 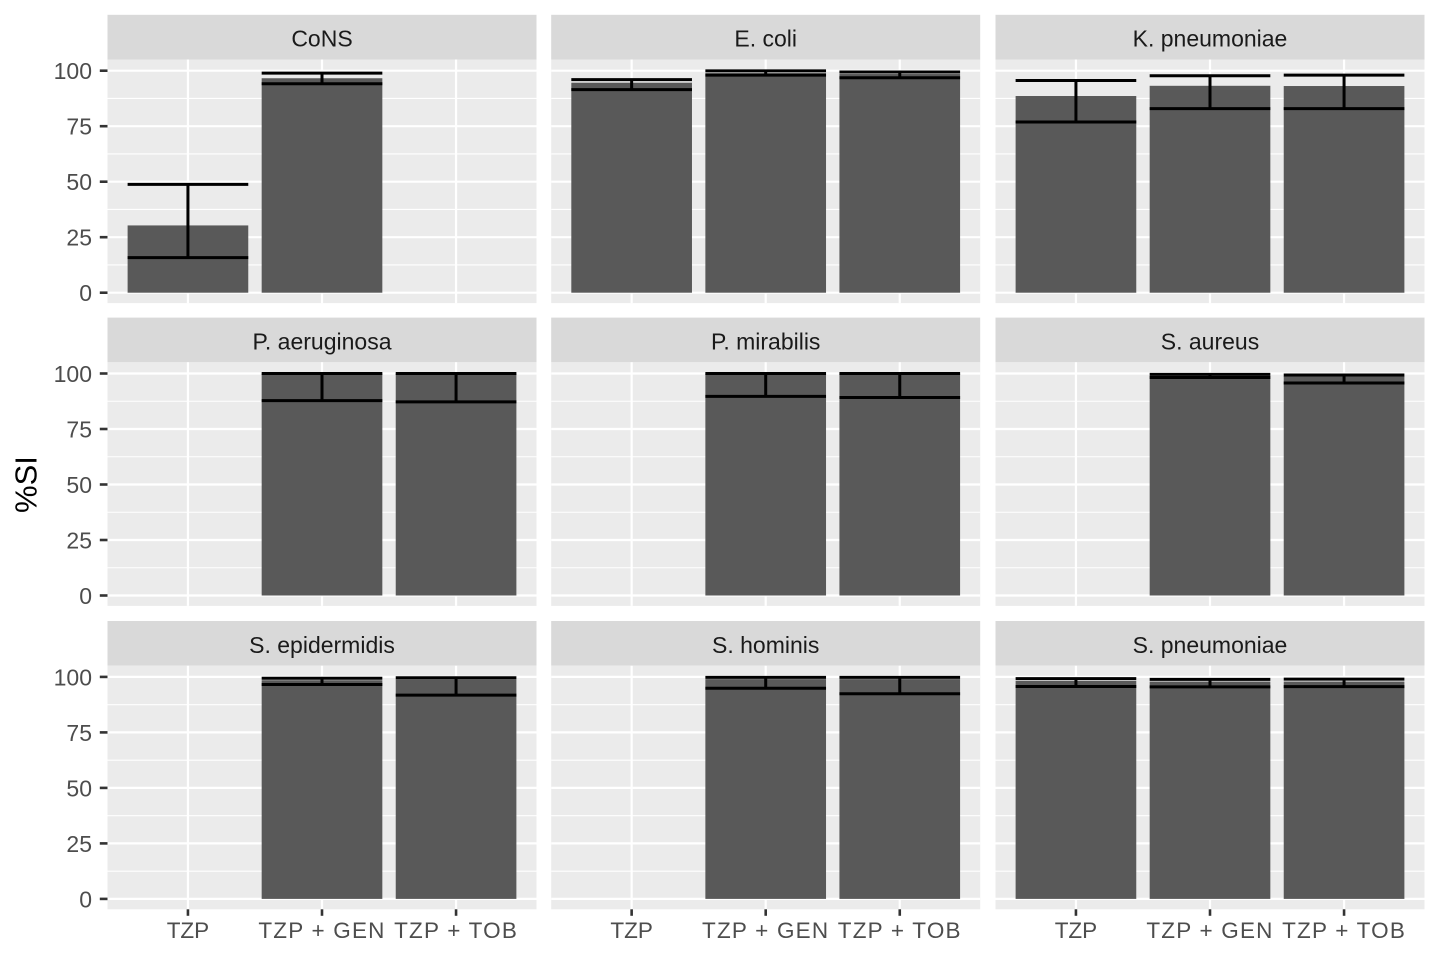 What do you see at coordinates (322, 645) in the screenshot?
I see `svg-text: S. epidermidis` at bounding box center [322, 645].